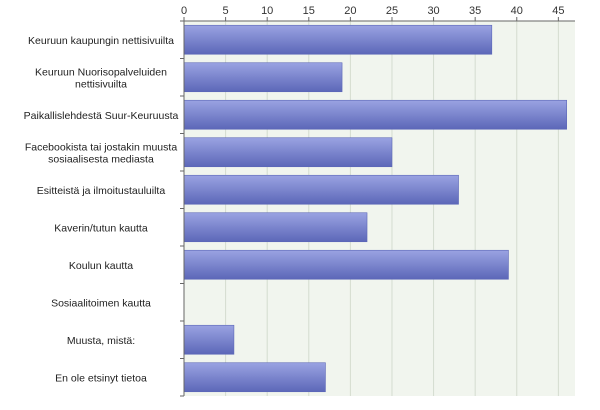 The image size is (600, 410). What do you see at coordinates (101, 378) in the screenshot?
I see `category-label-10: En ole etsinyt tietoa` at bounding box center [101, 378].